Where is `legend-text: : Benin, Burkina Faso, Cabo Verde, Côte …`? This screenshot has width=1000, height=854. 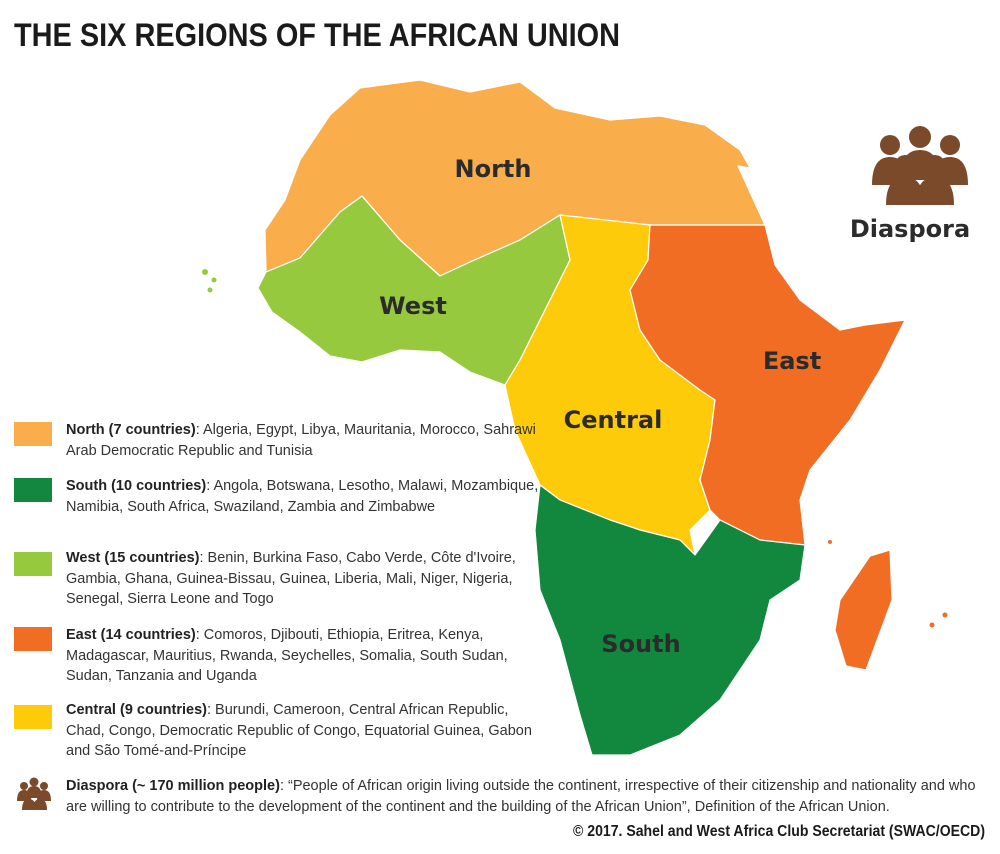
legend-text: : Benin, Burkina Faso, Cabo Verde, Côte … is located at coordinates (291, 578).